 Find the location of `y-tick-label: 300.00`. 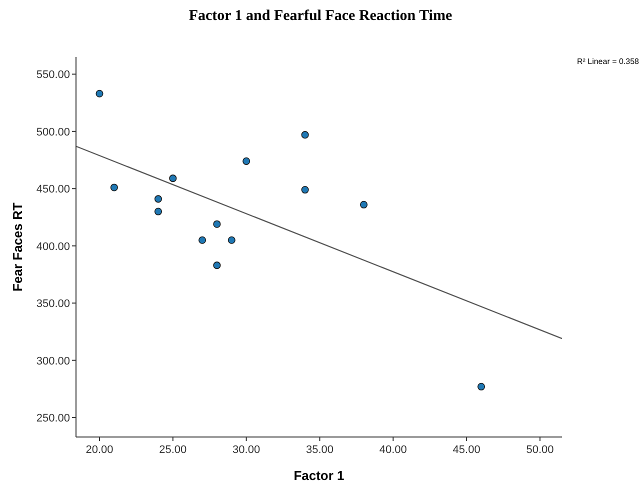

y-tick-label: 300.00 is located at coordinates (53, 361).